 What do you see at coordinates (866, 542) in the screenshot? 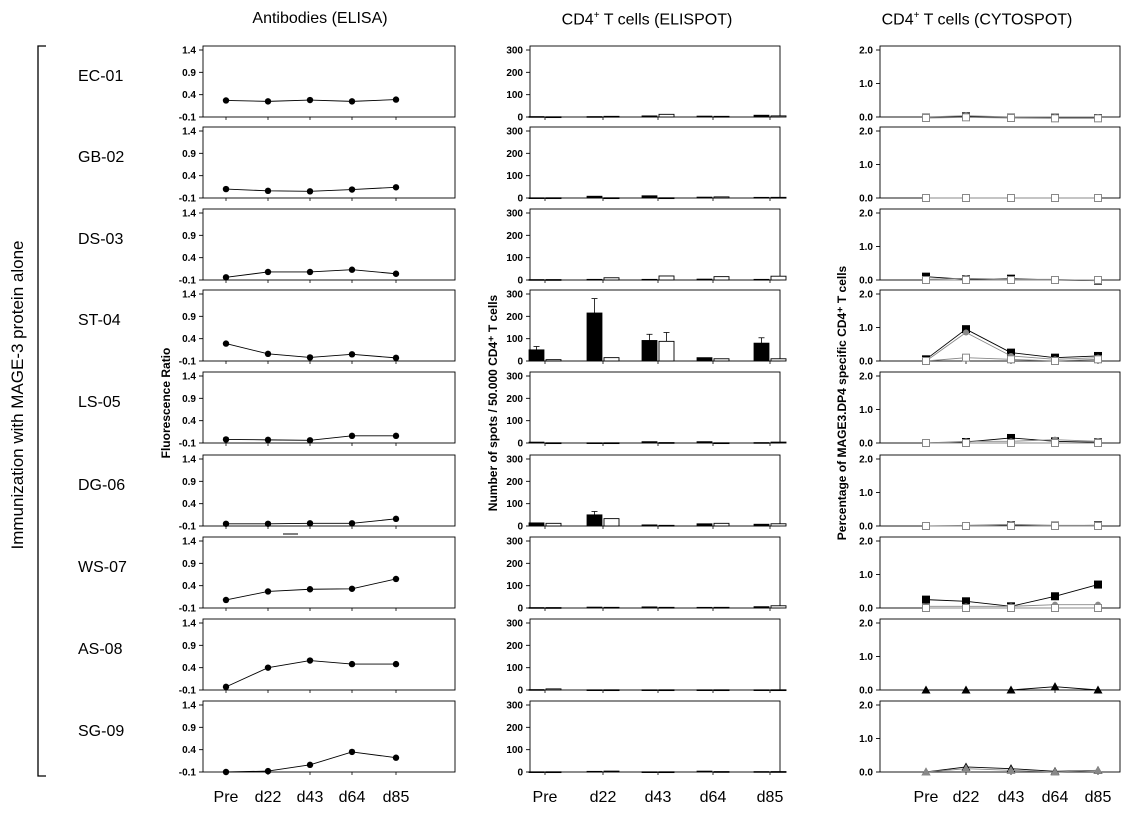
I see `y-tick-label: 2.0` at bounding box center [866, 542].